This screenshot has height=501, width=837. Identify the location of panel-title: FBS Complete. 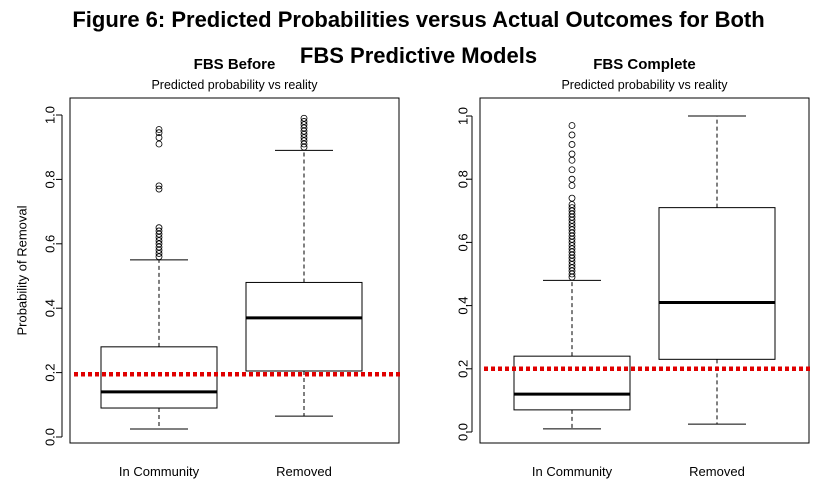
(644, 64).